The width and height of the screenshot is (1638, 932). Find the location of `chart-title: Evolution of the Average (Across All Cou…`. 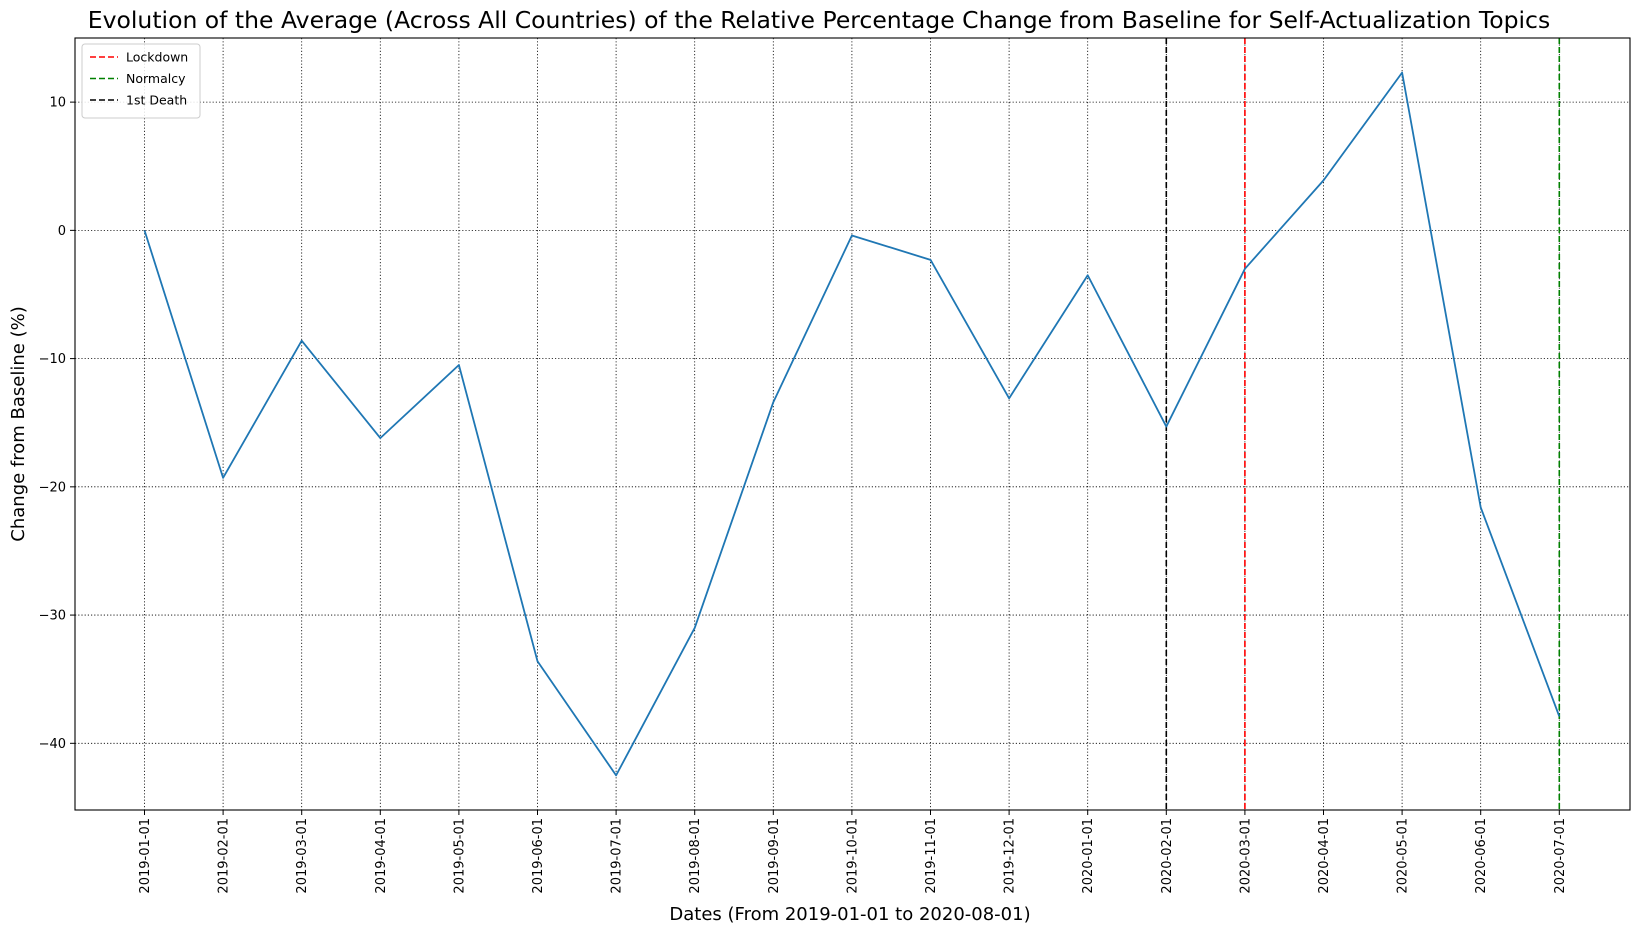

chart-title: Evolution of the Average (Across All Cou… is located at coordinates (819, 20).